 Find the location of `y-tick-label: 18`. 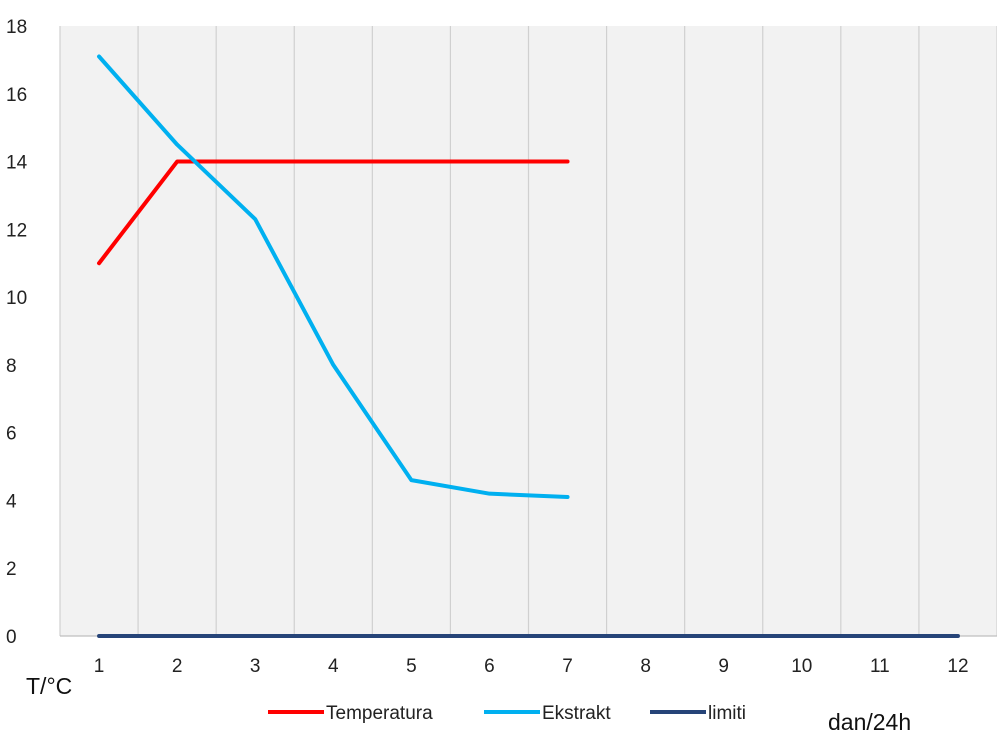

y-tick-label: 18 is located at coordinates (16, 27).